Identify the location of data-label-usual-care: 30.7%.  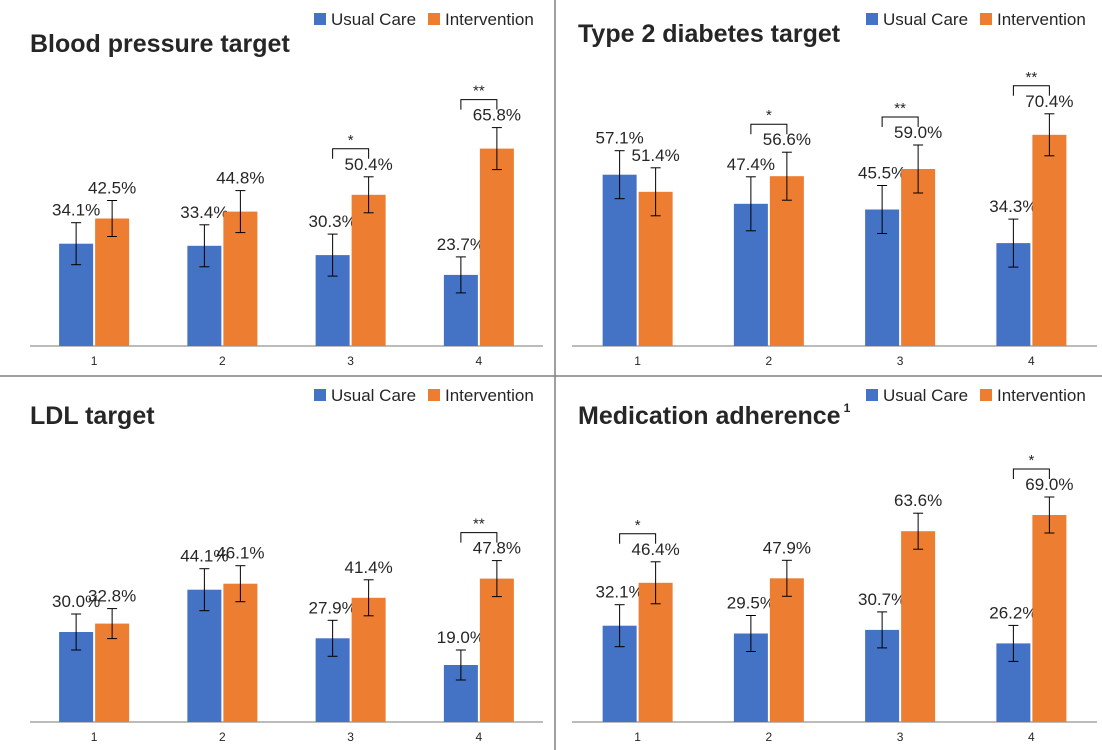
(882, 599).